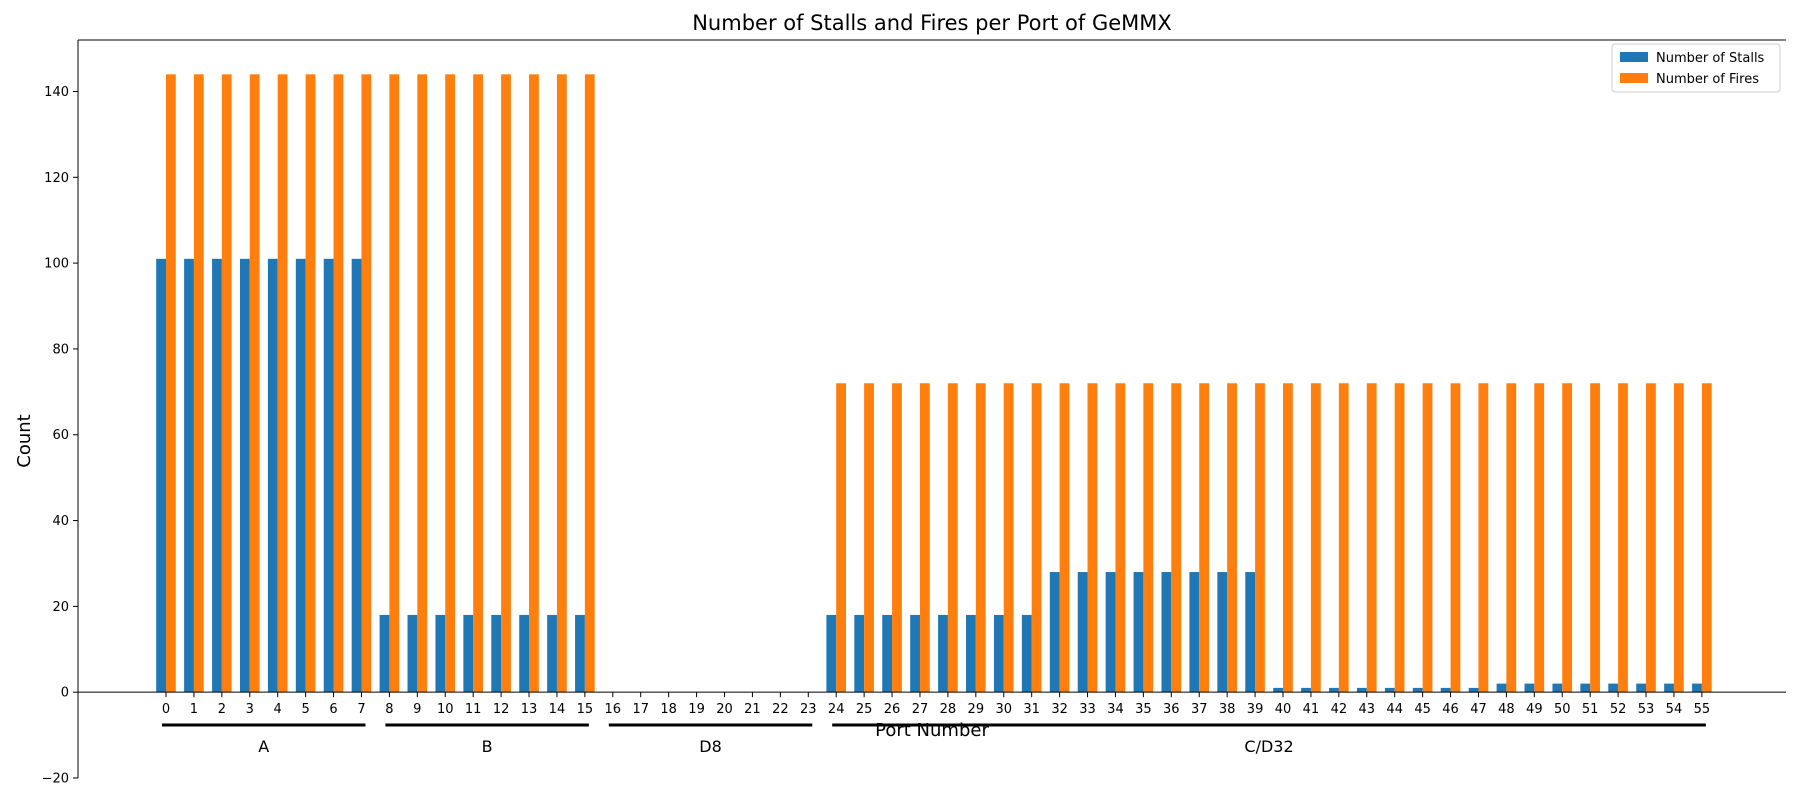 This screenshot has height=800, width=1800. I want to click on x-tick-label: 13, so click(529, 709).